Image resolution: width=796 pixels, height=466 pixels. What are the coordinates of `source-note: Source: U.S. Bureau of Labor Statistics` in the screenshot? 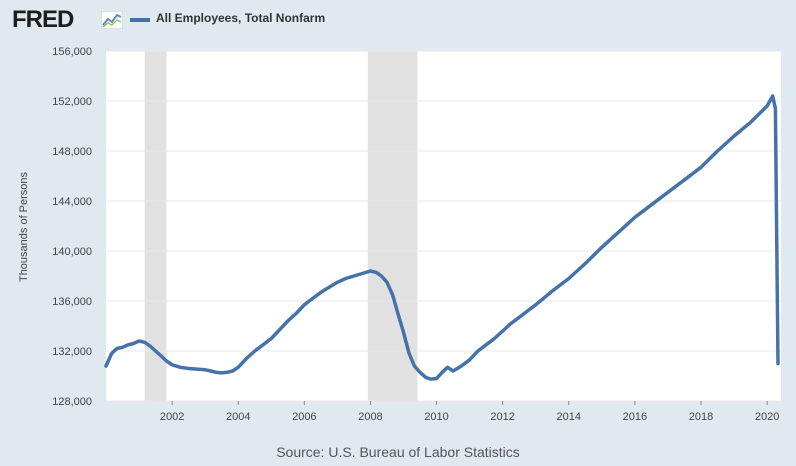 It's located at (398, 452).